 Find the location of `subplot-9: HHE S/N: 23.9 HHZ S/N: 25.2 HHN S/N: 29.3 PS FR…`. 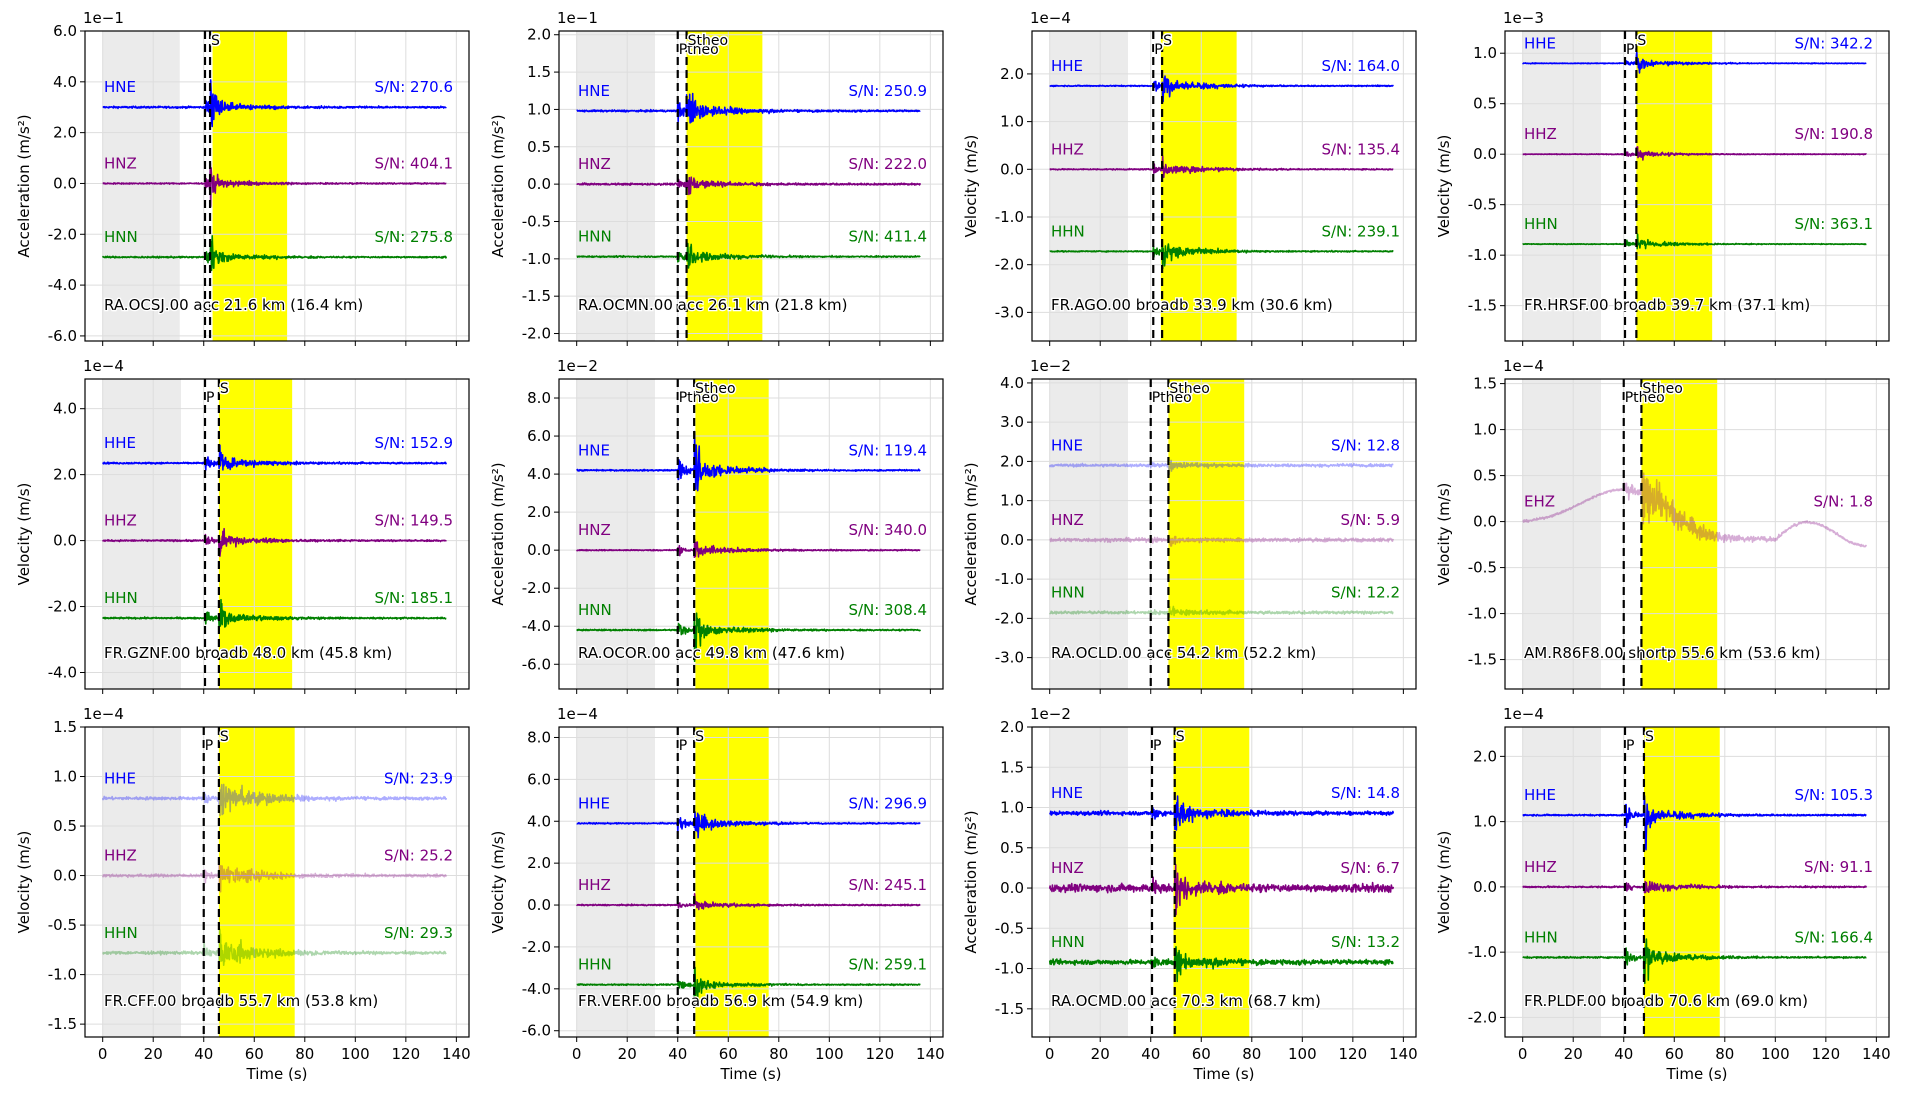

subplot-9: HHE S/N: 23.9 HHZ S/N: 25.2 HHN S/N: 29.3 PS FR… is located at coordinates (243, 894).